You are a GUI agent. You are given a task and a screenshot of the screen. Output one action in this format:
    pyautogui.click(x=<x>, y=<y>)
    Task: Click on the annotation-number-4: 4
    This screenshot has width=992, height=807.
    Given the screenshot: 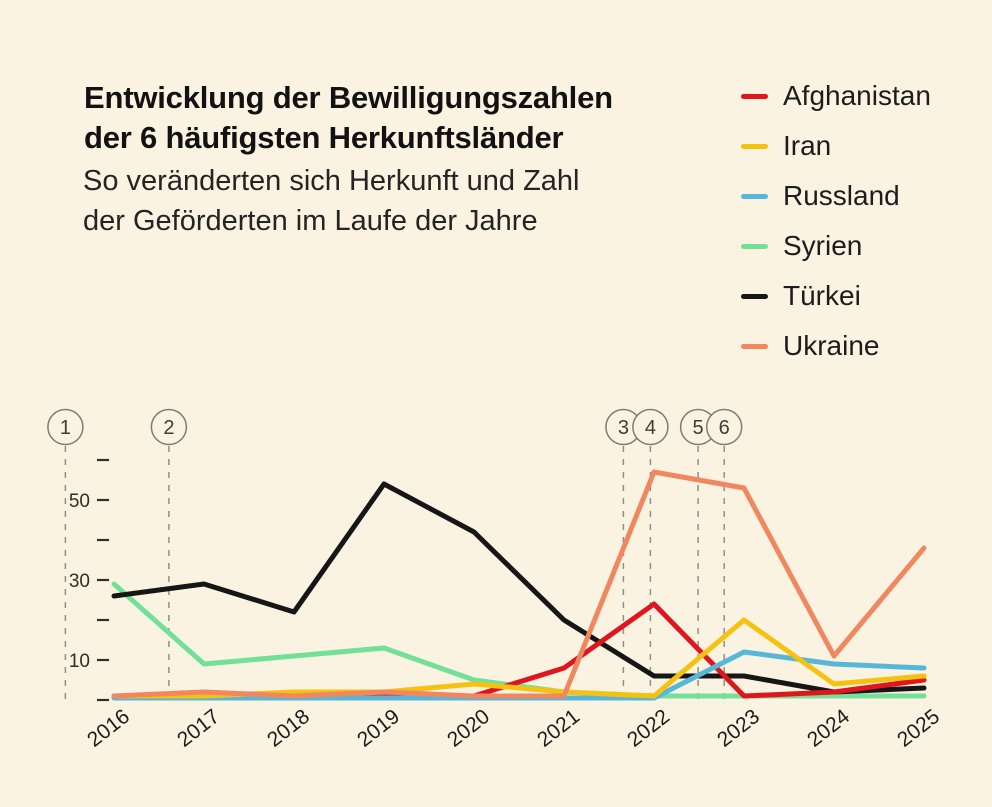 What is the action you would take?
    pyautogui.click(x=650, y=428)
    